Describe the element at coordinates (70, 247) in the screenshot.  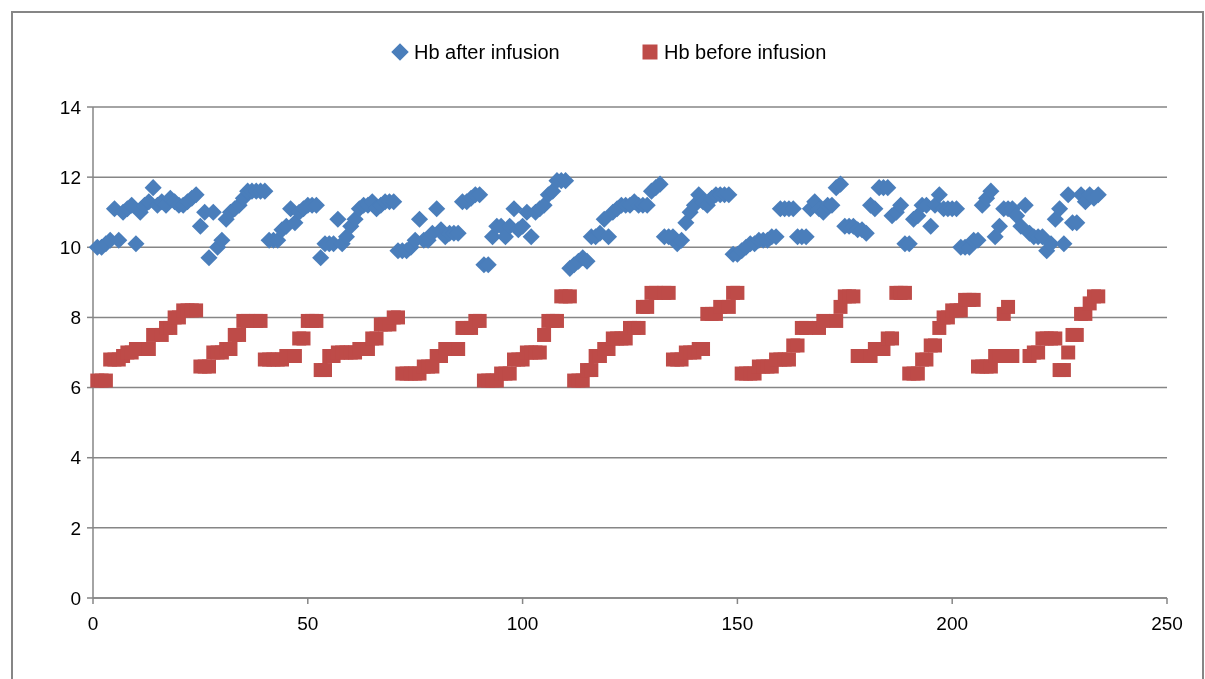
I see `y-tick-label: 10` at that location.